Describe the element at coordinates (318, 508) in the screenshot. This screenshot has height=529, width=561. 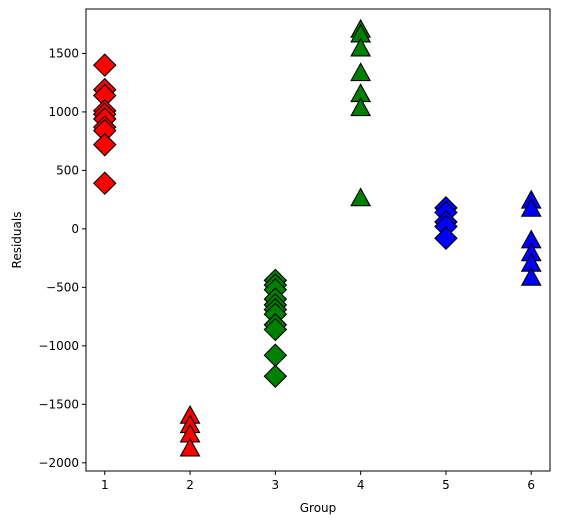
I see `x-axis-label: Group` at that location.